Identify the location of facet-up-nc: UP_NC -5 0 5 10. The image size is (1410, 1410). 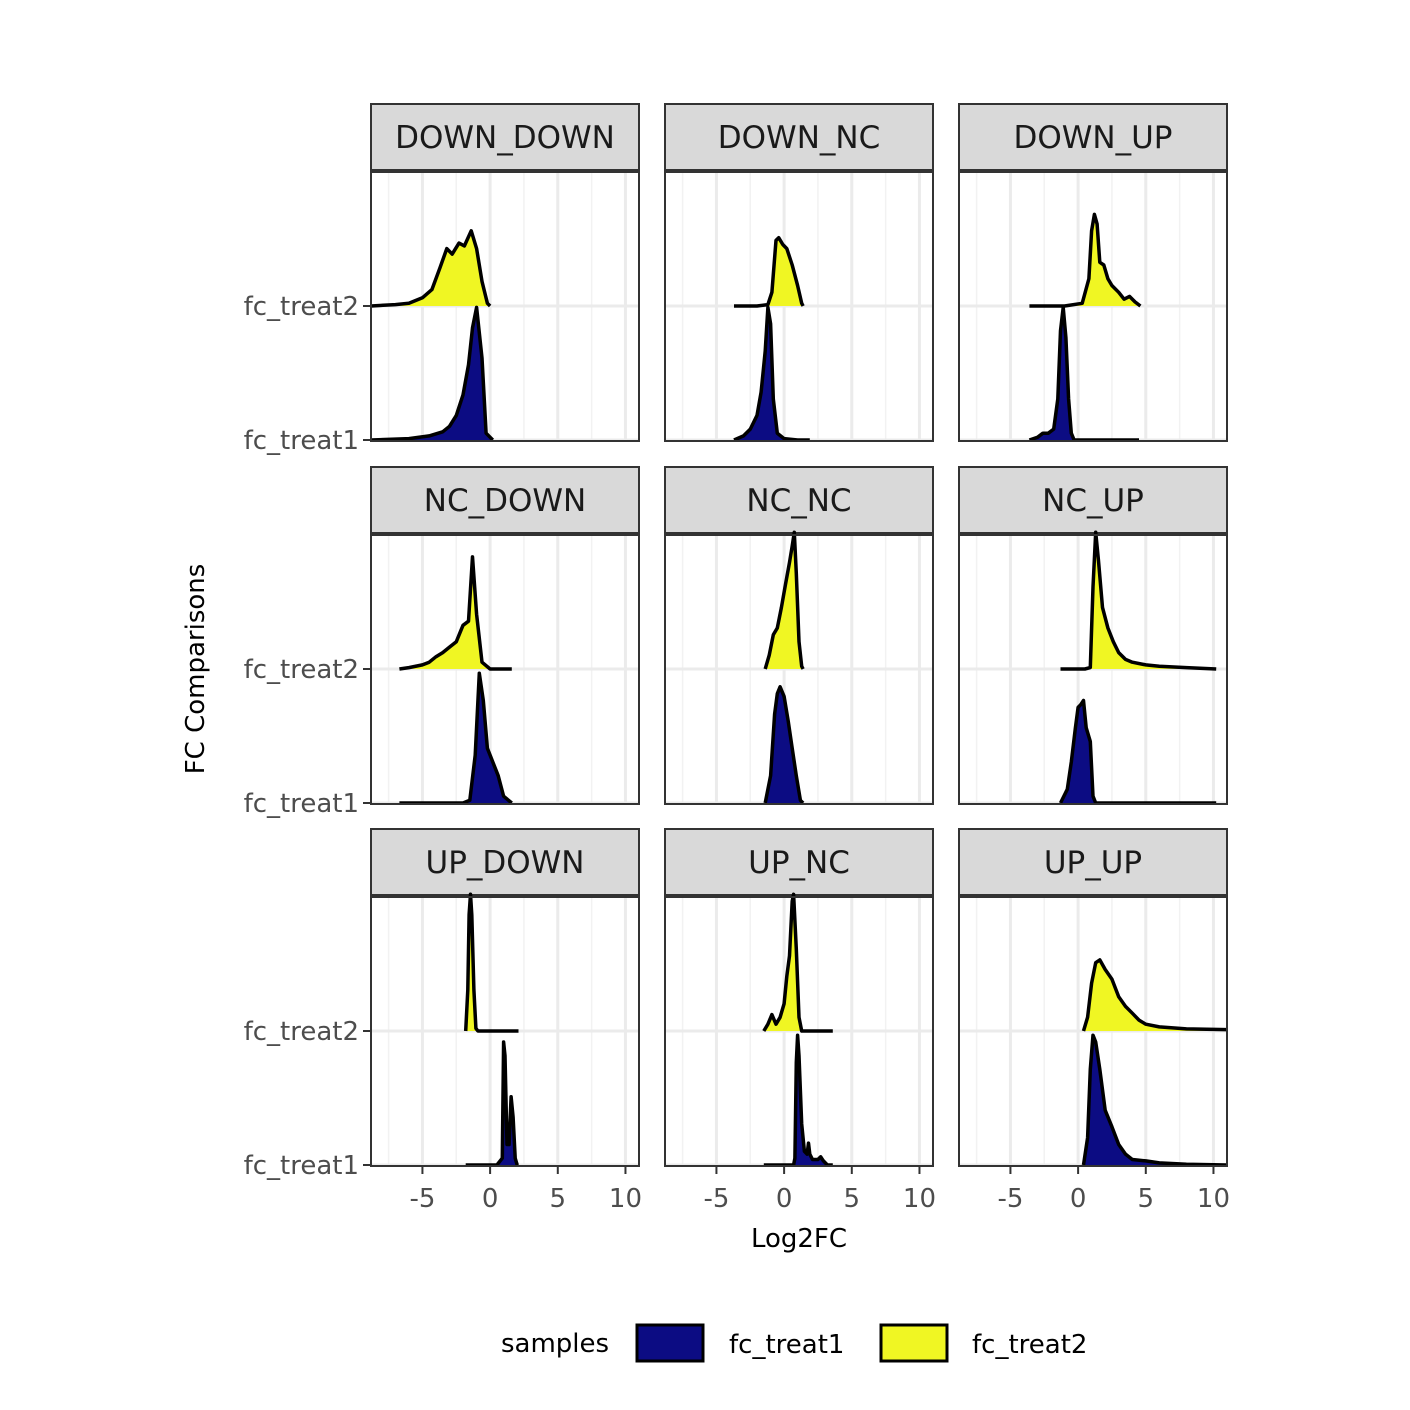
(800, 1021).